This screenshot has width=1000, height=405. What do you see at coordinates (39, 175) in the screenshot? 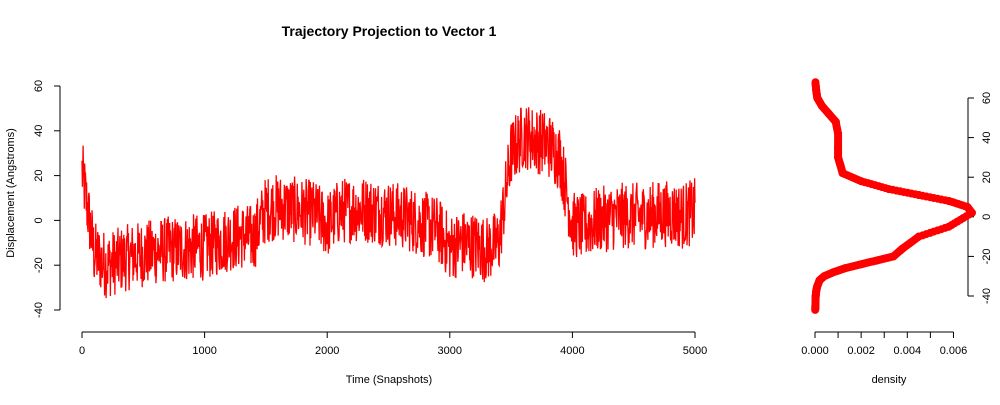
I see `y-tick-label: 20` at bounding box center [39, 175].